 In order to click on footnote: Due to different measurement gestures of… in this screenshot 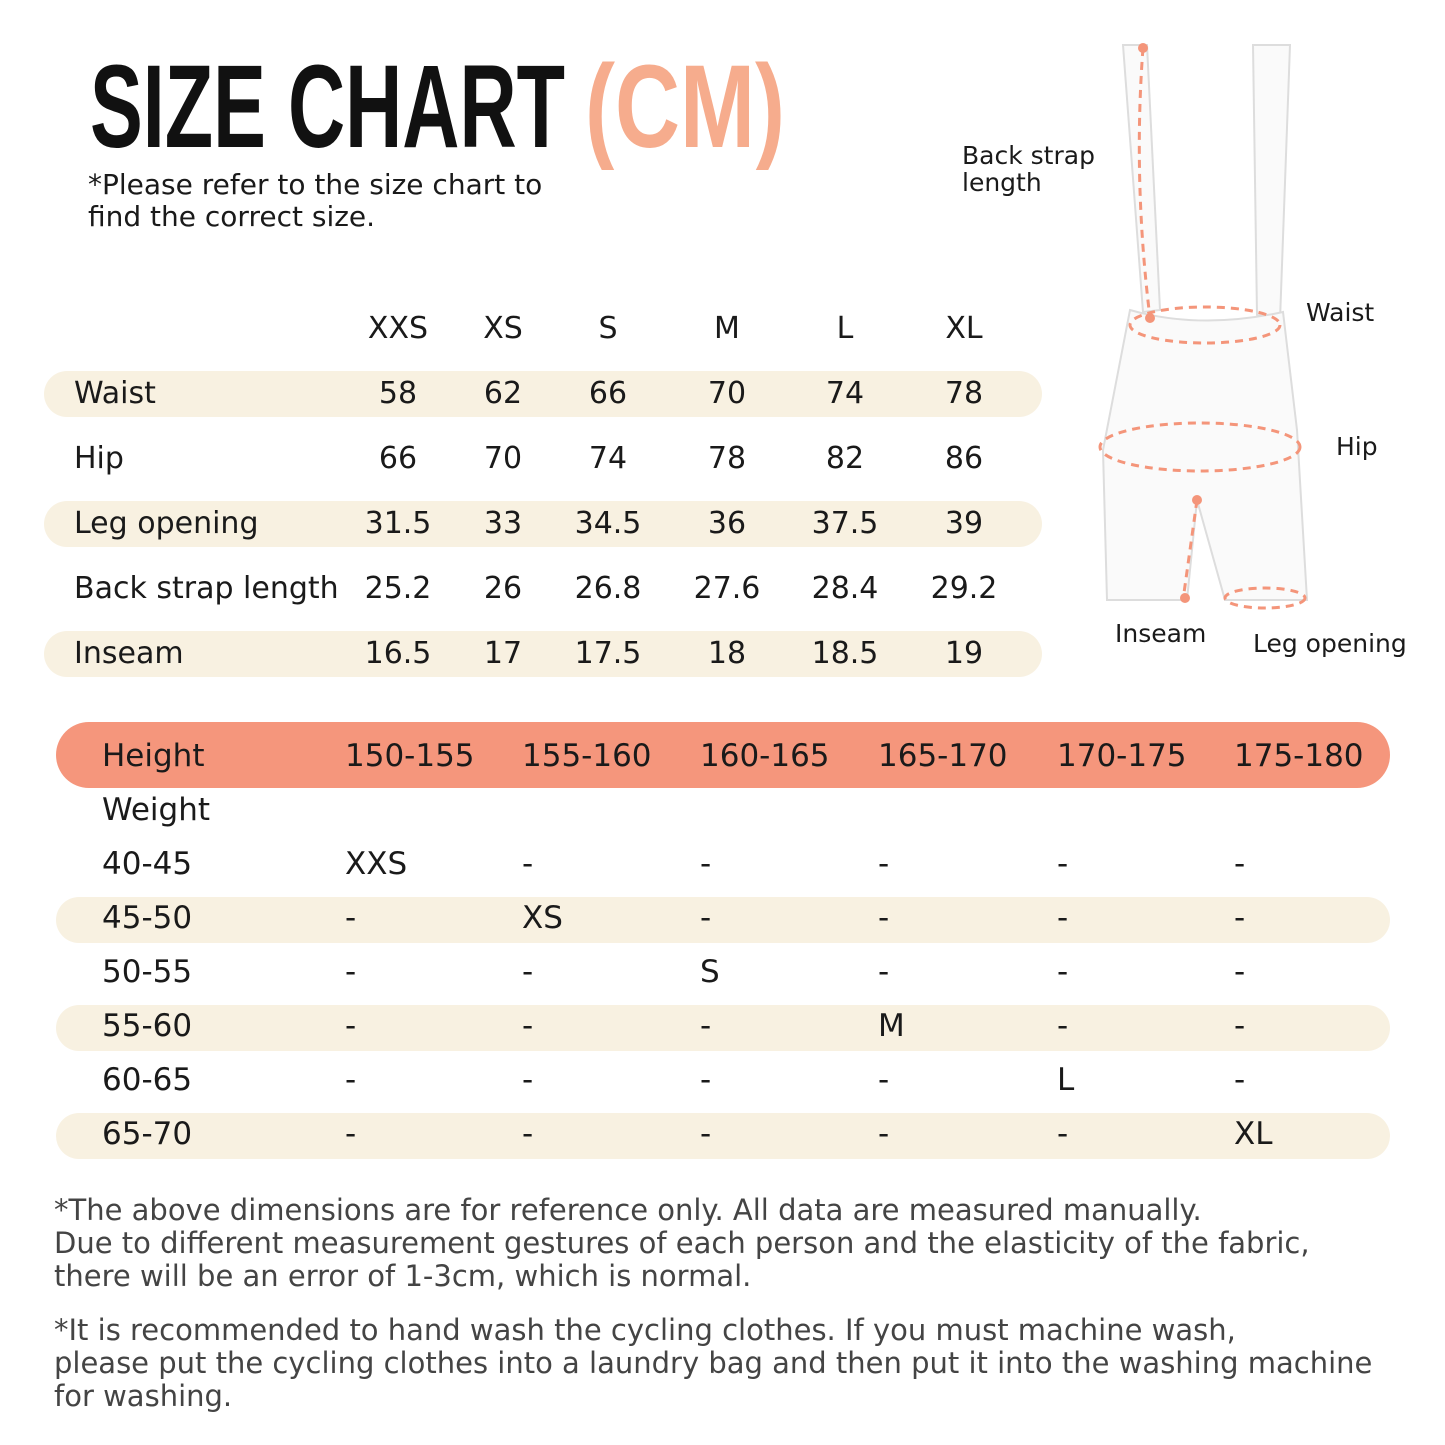, I will do `click(682, 1243)`.